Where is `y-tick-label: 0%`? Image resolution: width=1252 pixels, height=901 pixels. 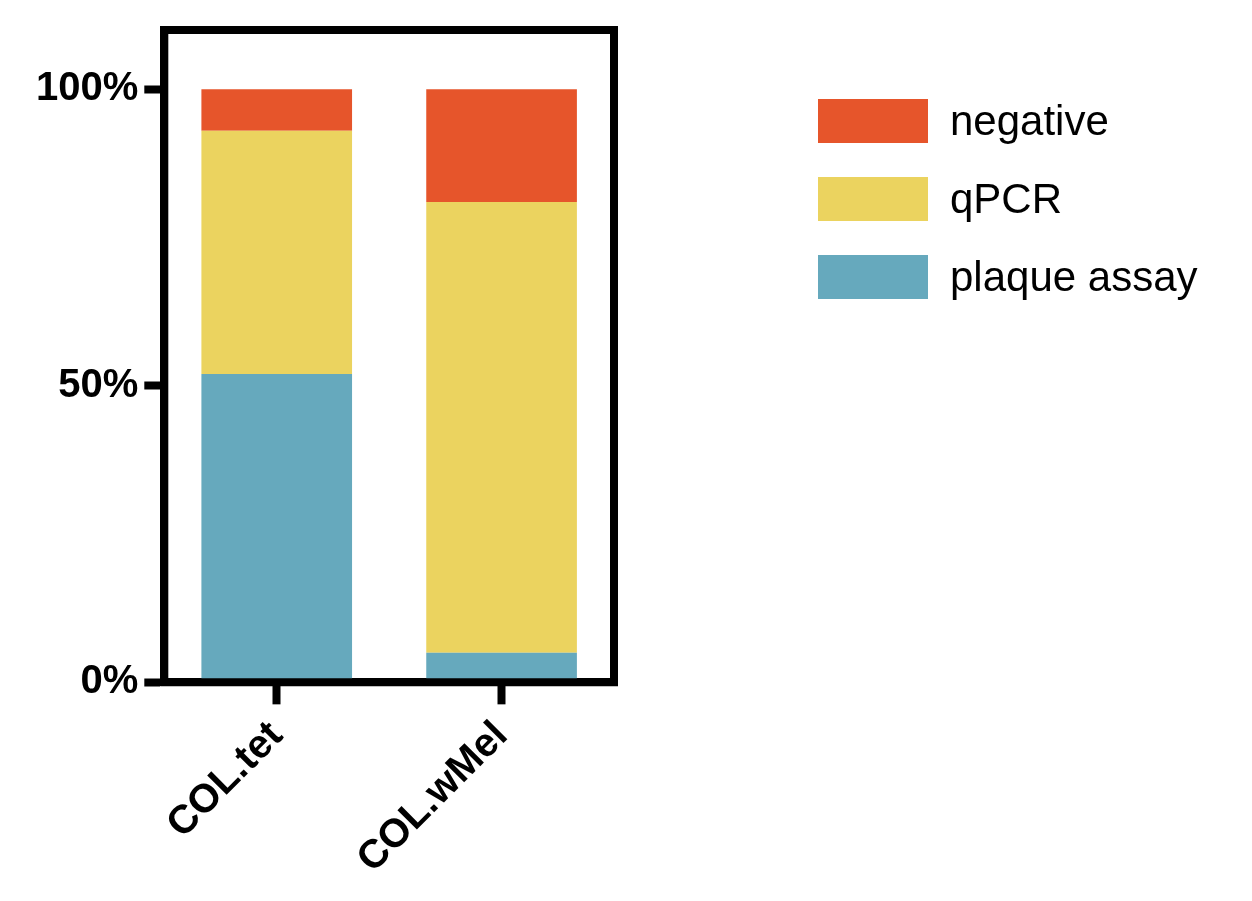 y-tick-label: 0% is located at coordinates (109, 679).